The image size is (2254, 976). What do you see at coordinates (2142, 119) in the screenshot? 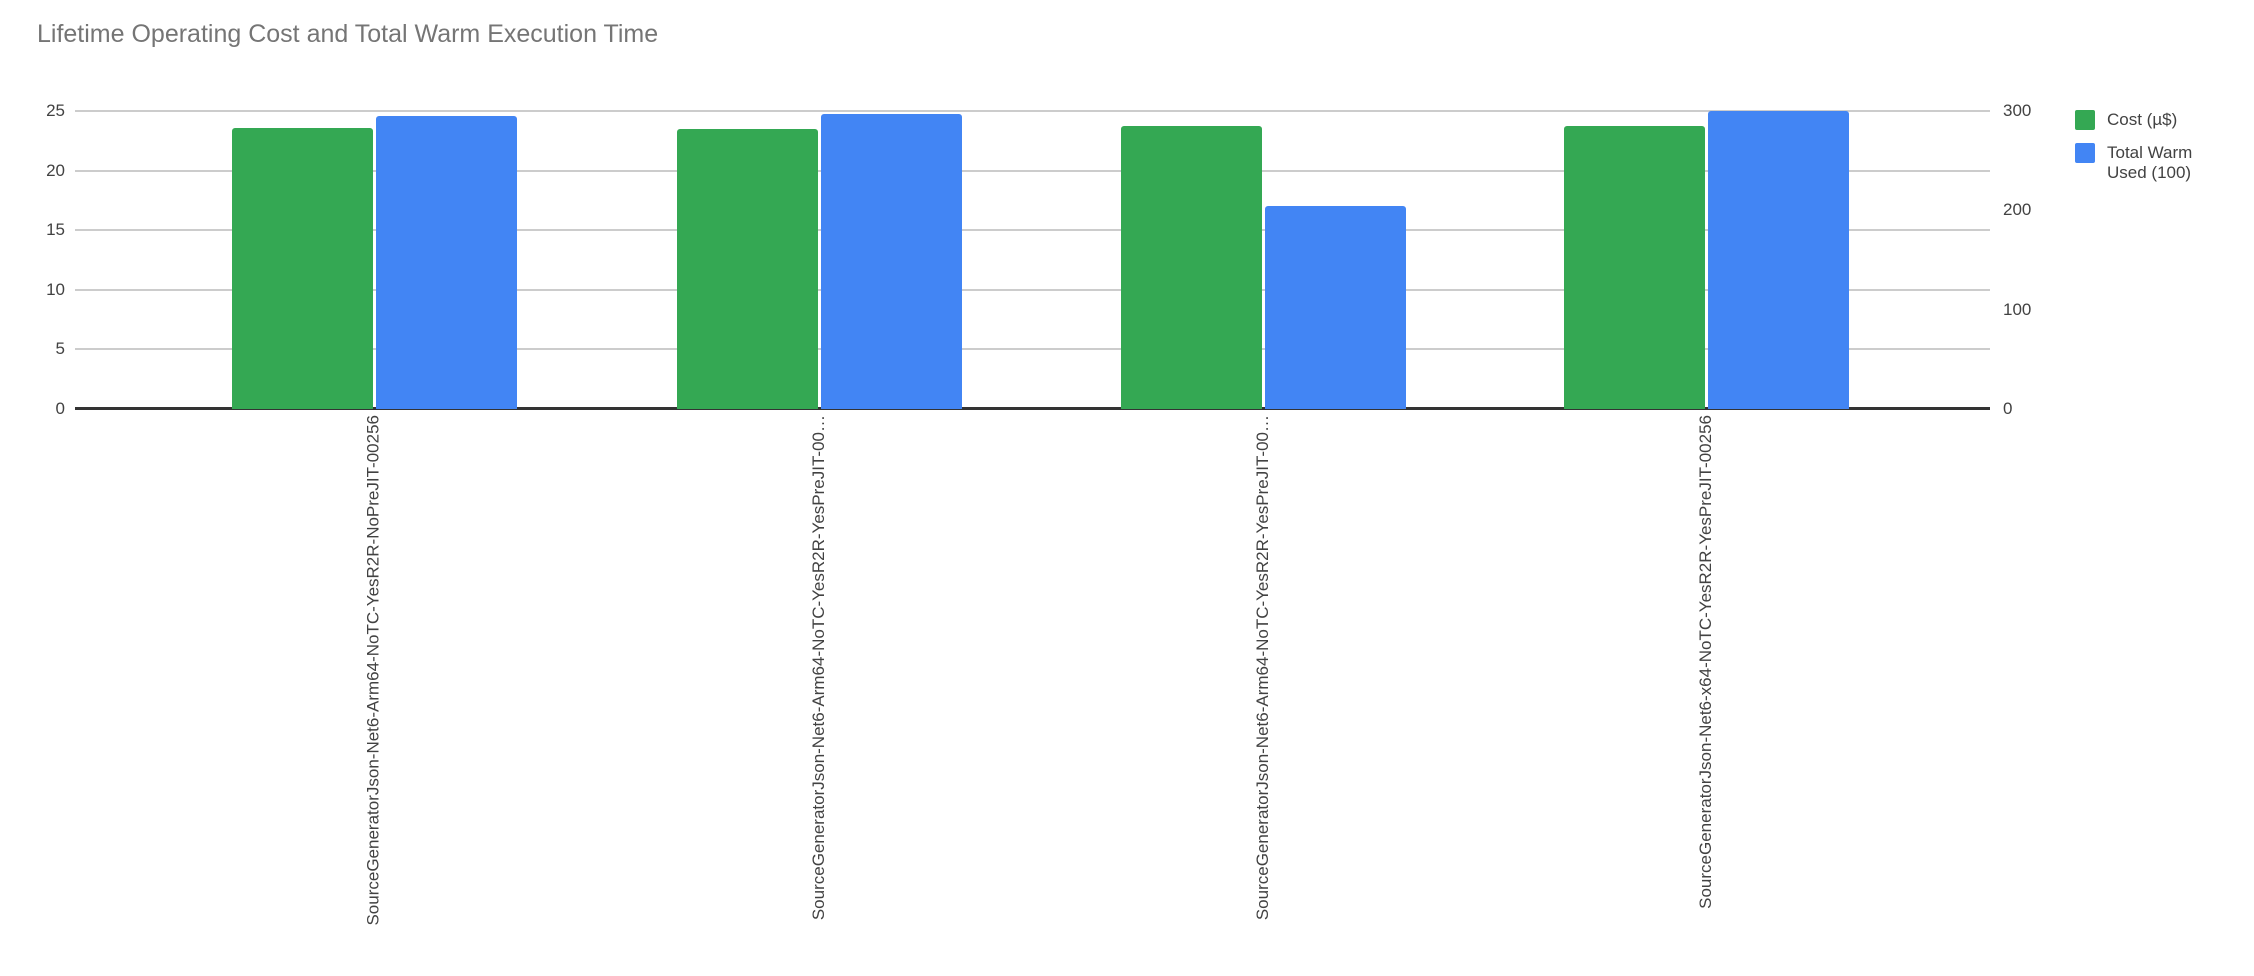
I see `legend-label-cost: Cost (µ$)` at bounding box center [2142, 119].